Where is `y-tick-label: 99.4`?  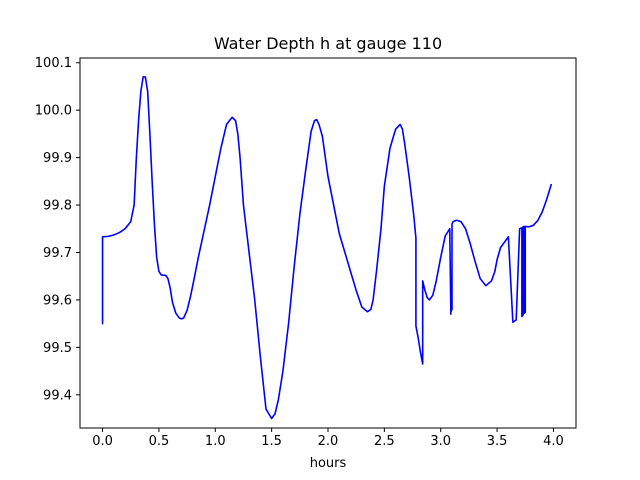 y-tick-label: 99.4 is located at coordinates (57, 395).